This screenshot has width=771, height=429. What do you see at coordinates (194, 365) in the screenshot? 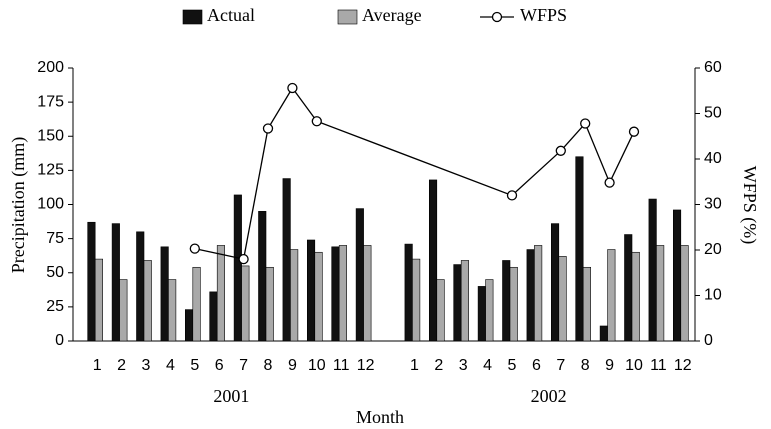
I see `x-tick-label: 5` at bounding box center [194, 365].